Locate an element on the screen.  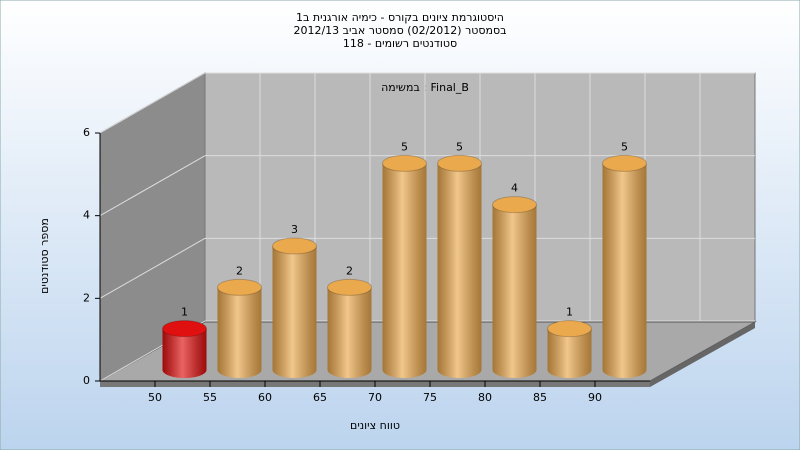
y-tick-label: 6 is located at coordinates (86, 132).